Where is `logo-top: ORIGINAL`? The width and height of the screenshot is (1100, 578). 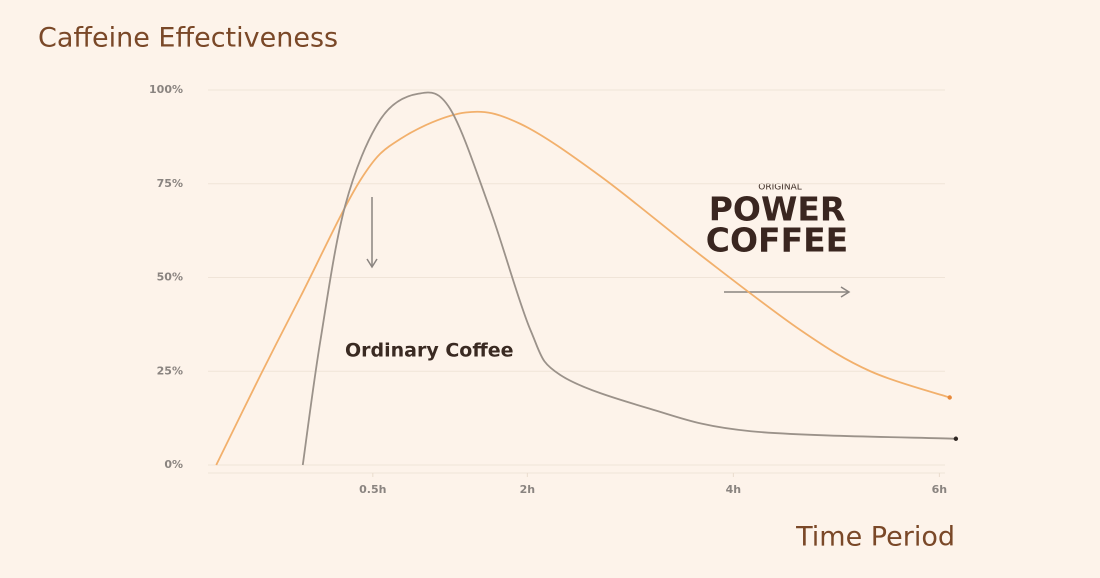 logo-top: ORIGINAL is located at coordinates (780, 188).